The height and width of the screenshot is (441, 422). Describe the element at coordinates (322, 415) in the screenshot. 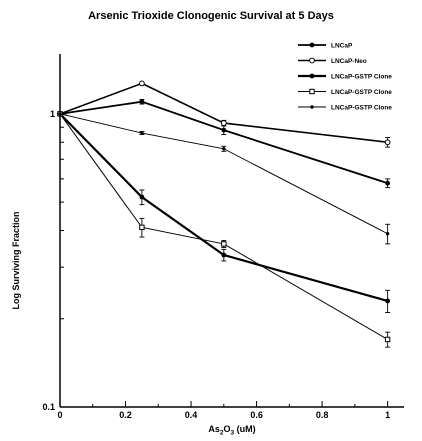

I see `x-tick-label: 0.8` at that location.